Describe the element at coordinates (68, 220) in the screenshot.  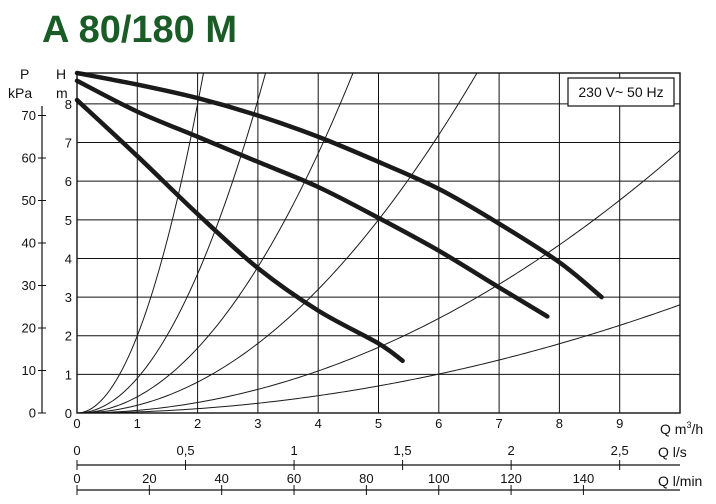
I see `y-axis-head-tick-label: 5` at that location.